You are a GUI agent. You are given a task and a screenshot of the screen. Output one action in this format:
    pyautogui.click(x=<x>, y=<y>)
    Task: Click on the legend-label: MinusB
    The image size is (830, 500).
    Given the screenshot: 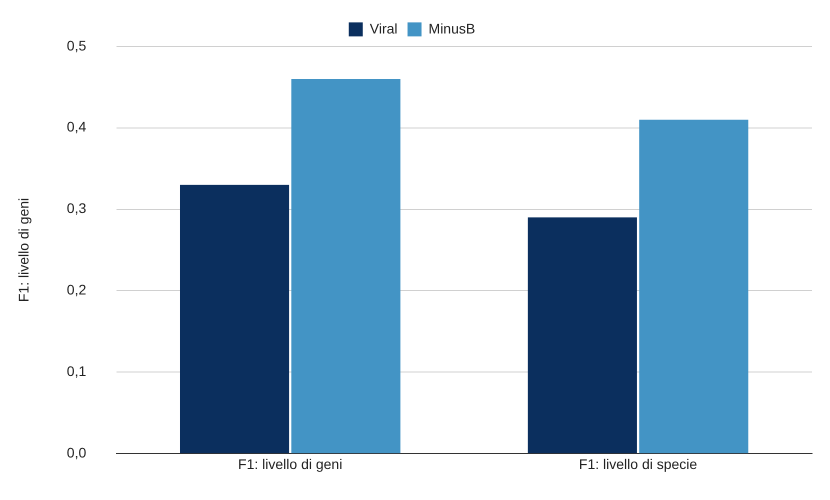 What is the action you would take?
    pyautogui.click(x=452, y=28)
    